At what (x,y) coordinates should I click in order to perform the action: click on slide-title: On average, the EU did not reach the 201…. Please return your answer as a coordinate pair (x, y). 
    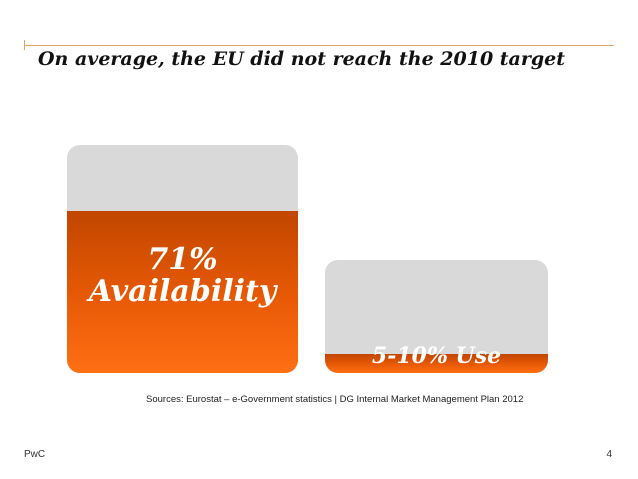
    Looking at the image, I should click on (302, 59).